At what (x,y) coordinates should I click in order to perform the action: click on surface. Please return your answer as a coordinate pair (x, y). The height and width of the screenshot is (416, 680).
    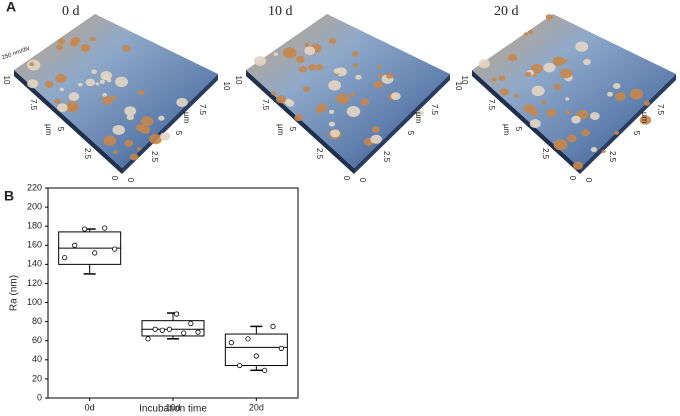
    Looking at the image, I should click on (574, 91).